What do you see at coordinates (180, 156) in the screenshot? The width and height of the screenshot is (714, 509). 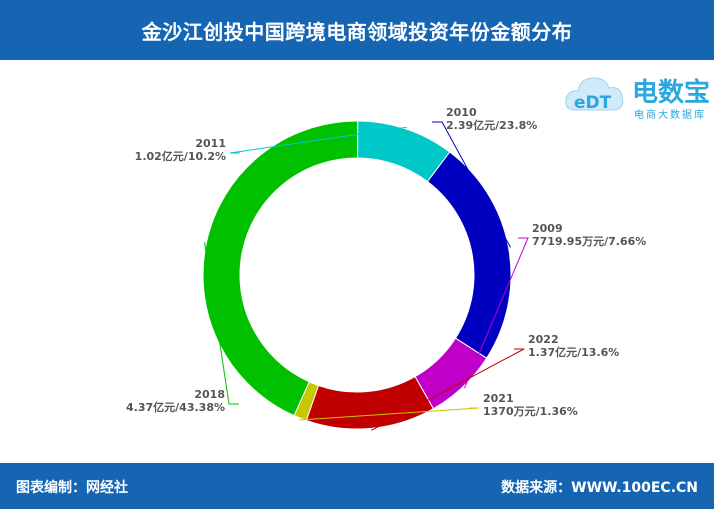 I see `slice-label-2011-value: 1.02亿元/10.2%` at bounding box center [180, 156].